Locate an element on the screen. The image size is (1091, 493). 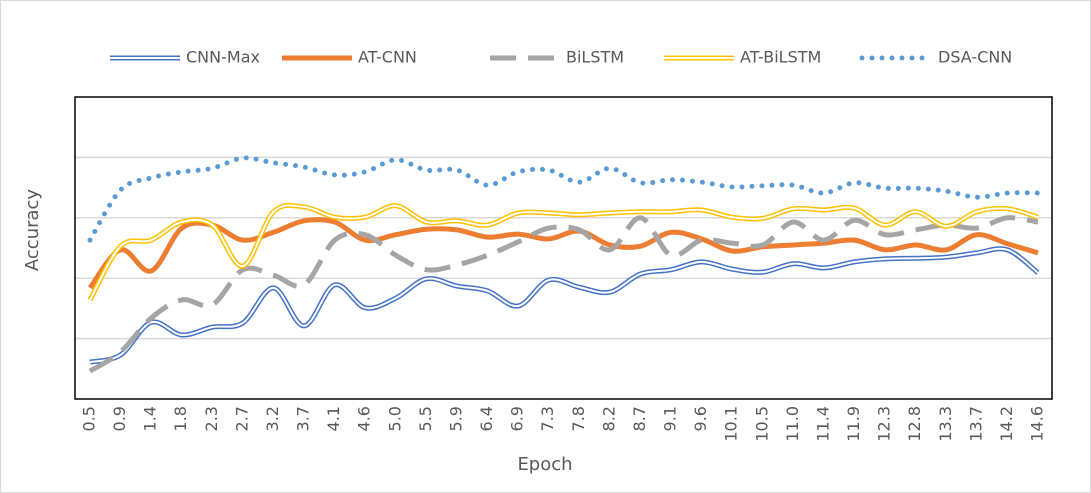
x-tick-label: 5.9 is located at coordinates (455, 418).